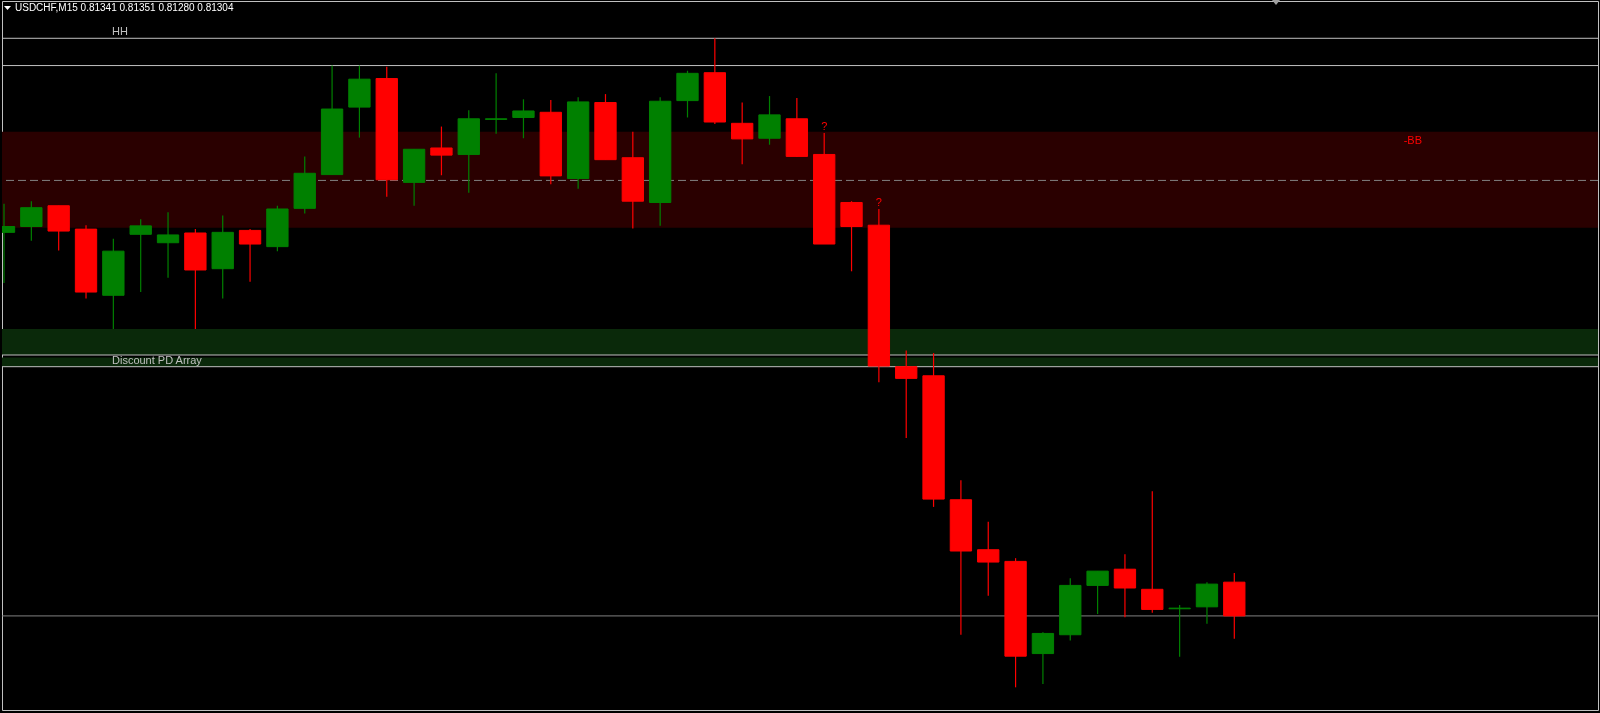 Image resolution: width=1600 pixels, height=713 pixels. Describe the element at coordinates (120, 31) in the screenshot. I see `ref-line-label: HH` at that location.